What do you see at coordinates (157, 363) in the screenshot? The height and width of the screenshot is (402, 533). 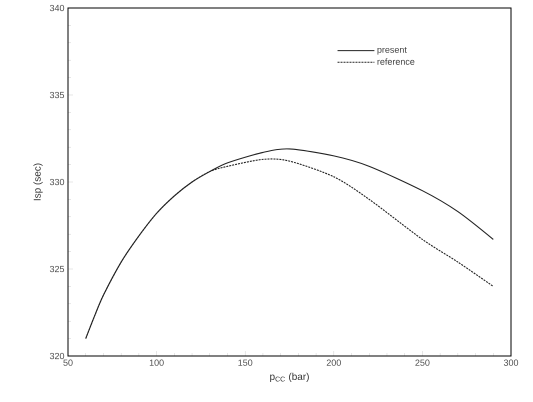 I see `x-tick-label: 100` at bounding box center [157, 363].